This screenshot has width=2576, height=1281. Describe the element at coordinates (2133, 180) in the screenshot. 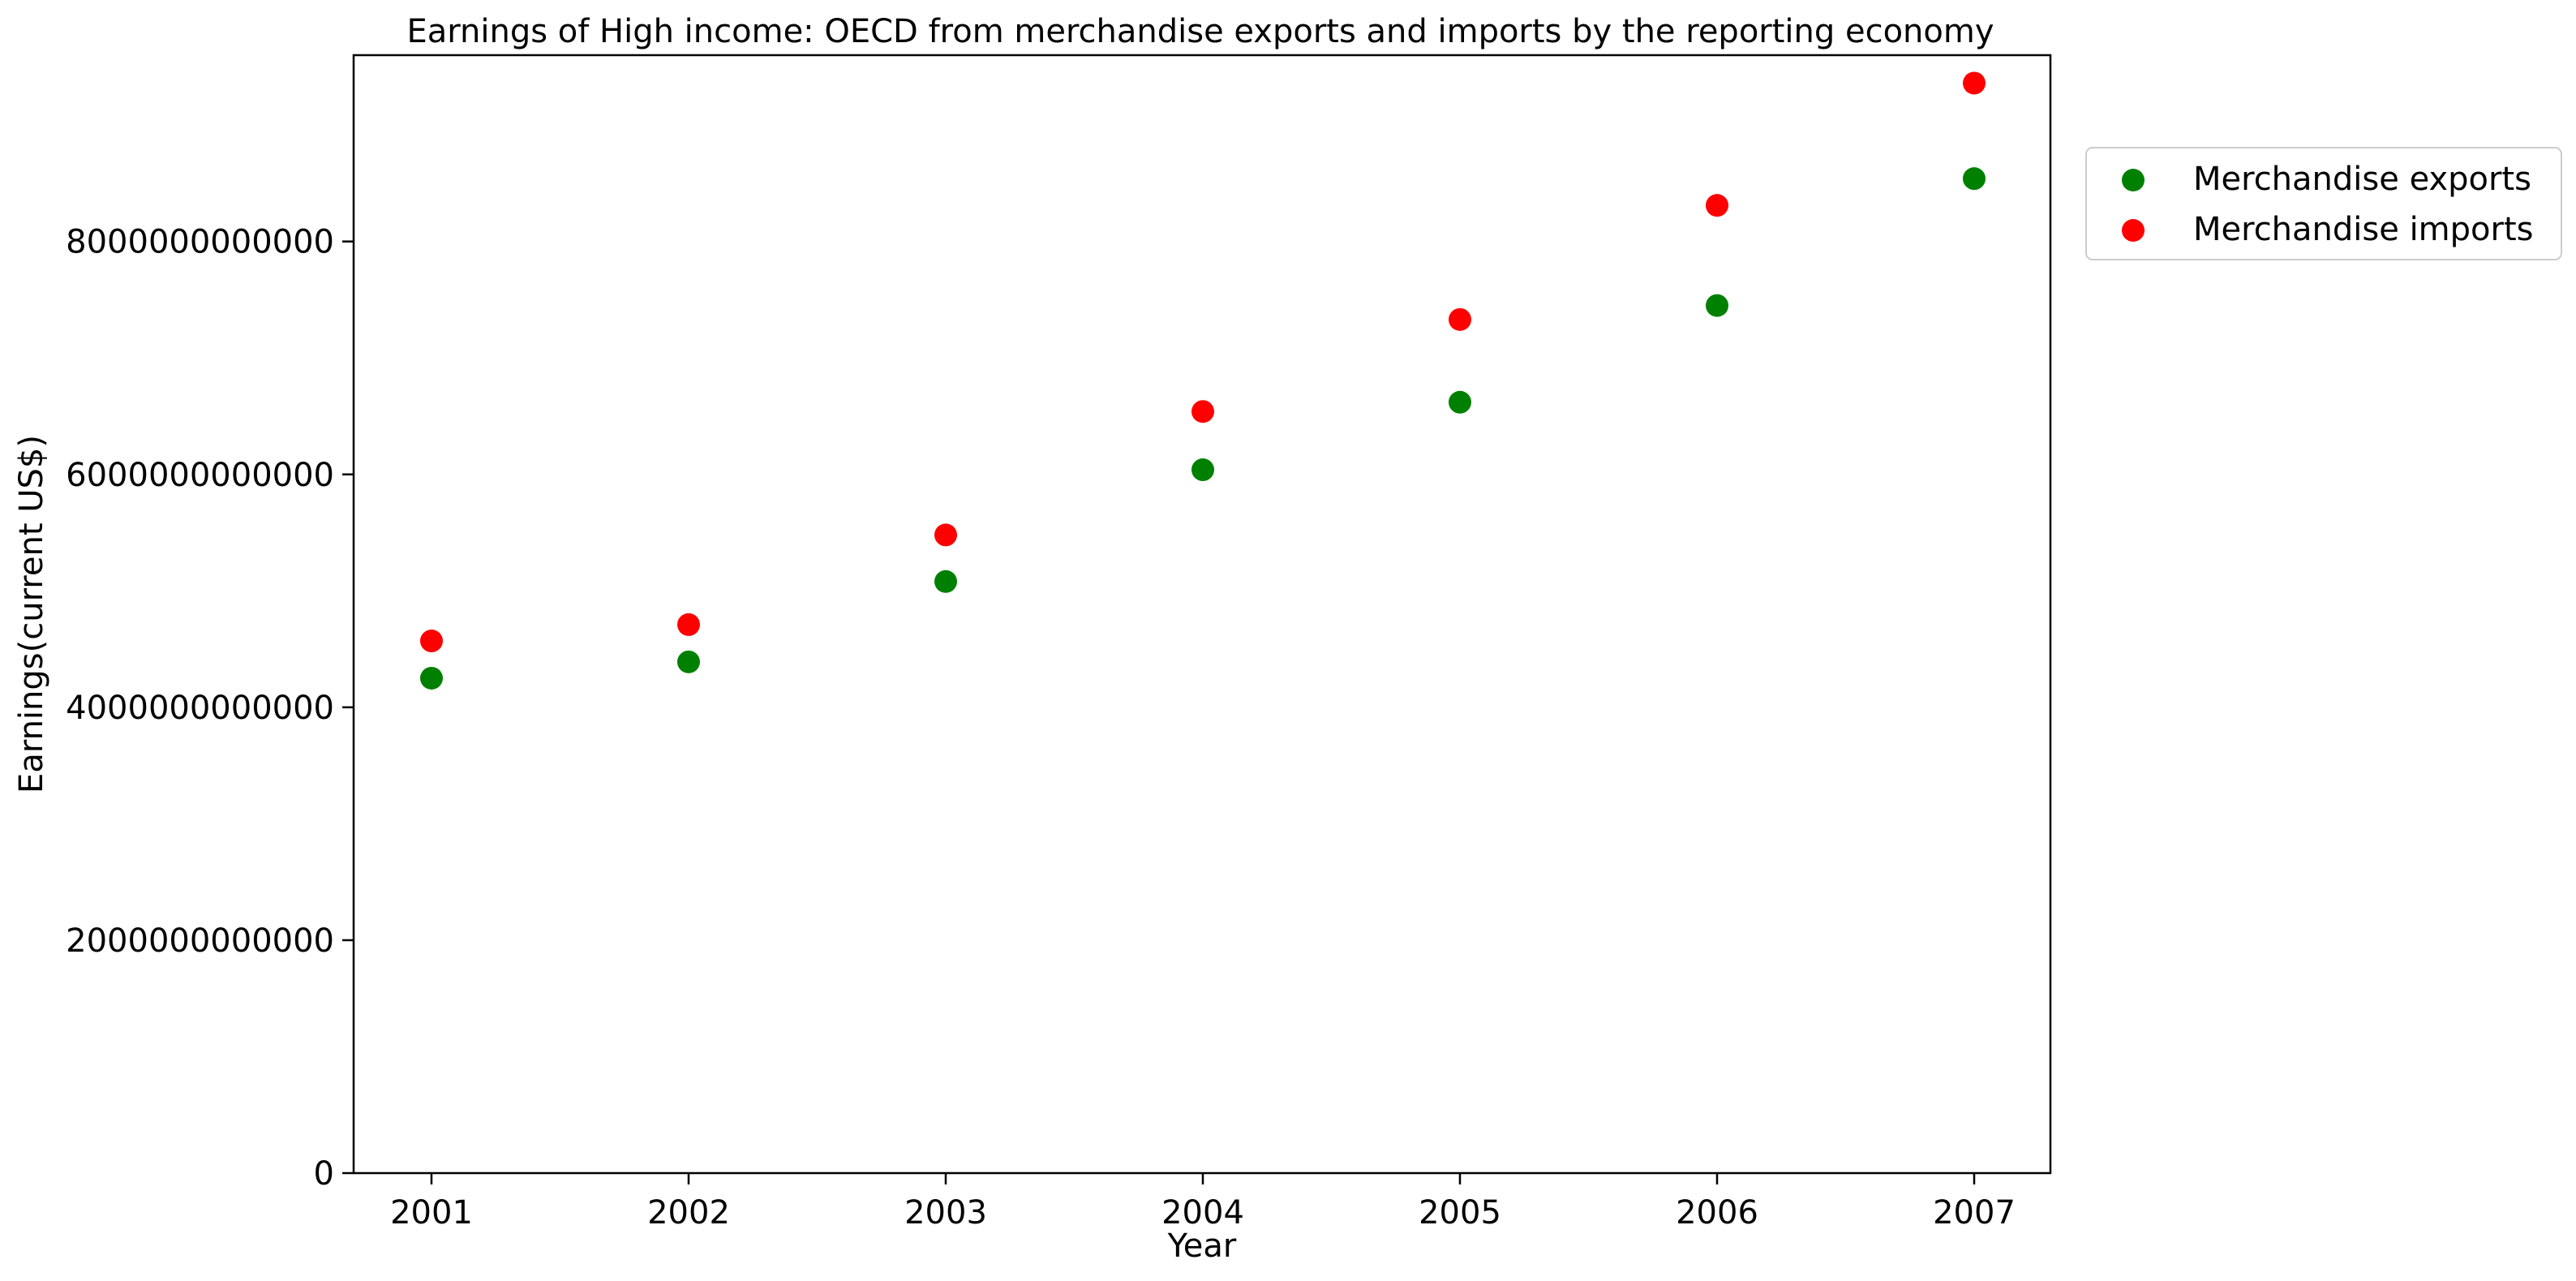

I see `legend-exports-marker` at that location.